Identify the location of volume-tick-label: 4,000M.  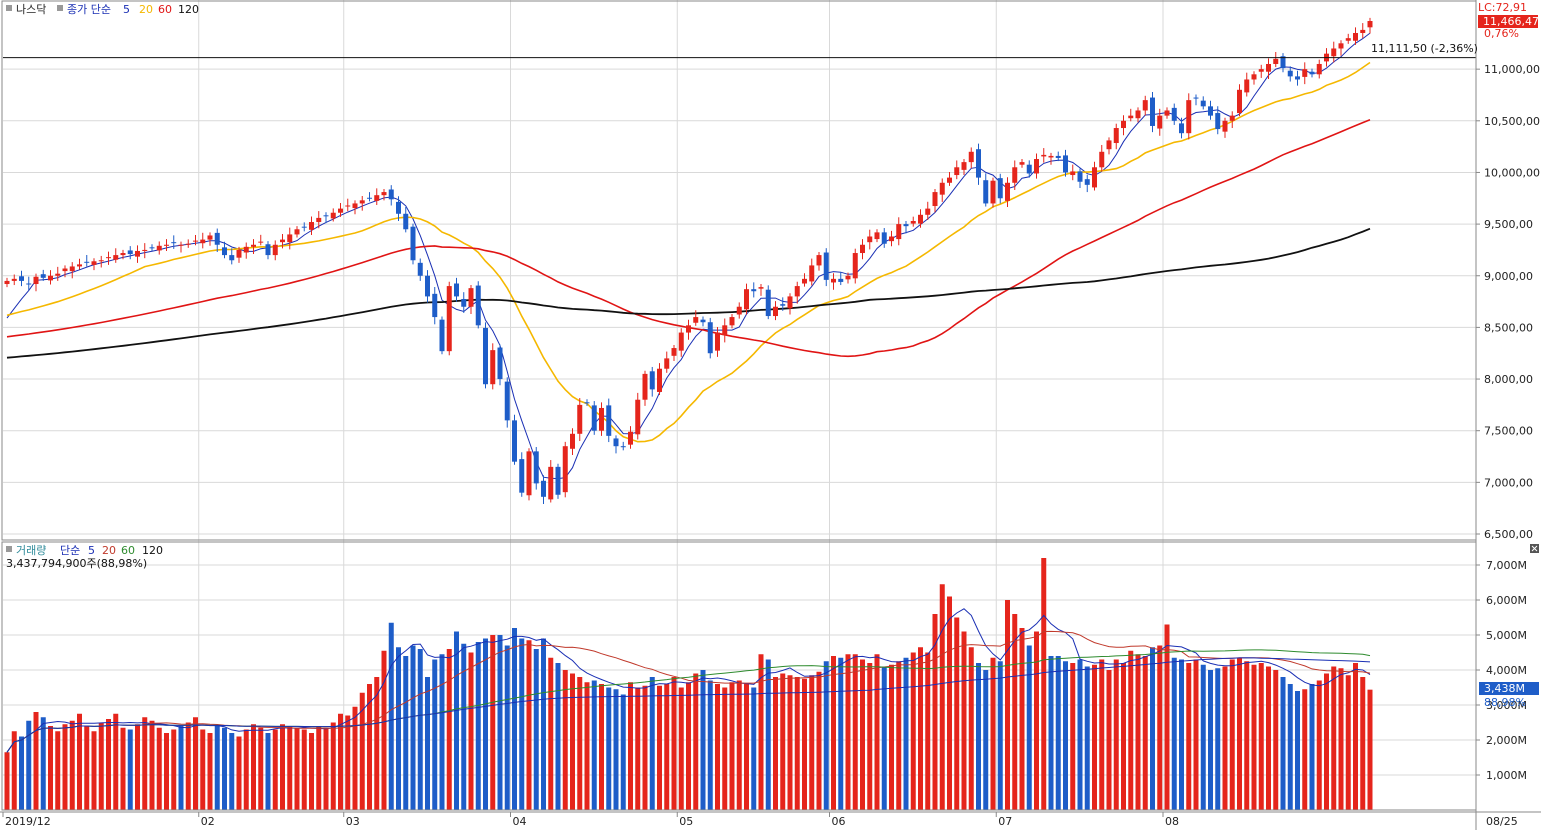
(1506, 670).